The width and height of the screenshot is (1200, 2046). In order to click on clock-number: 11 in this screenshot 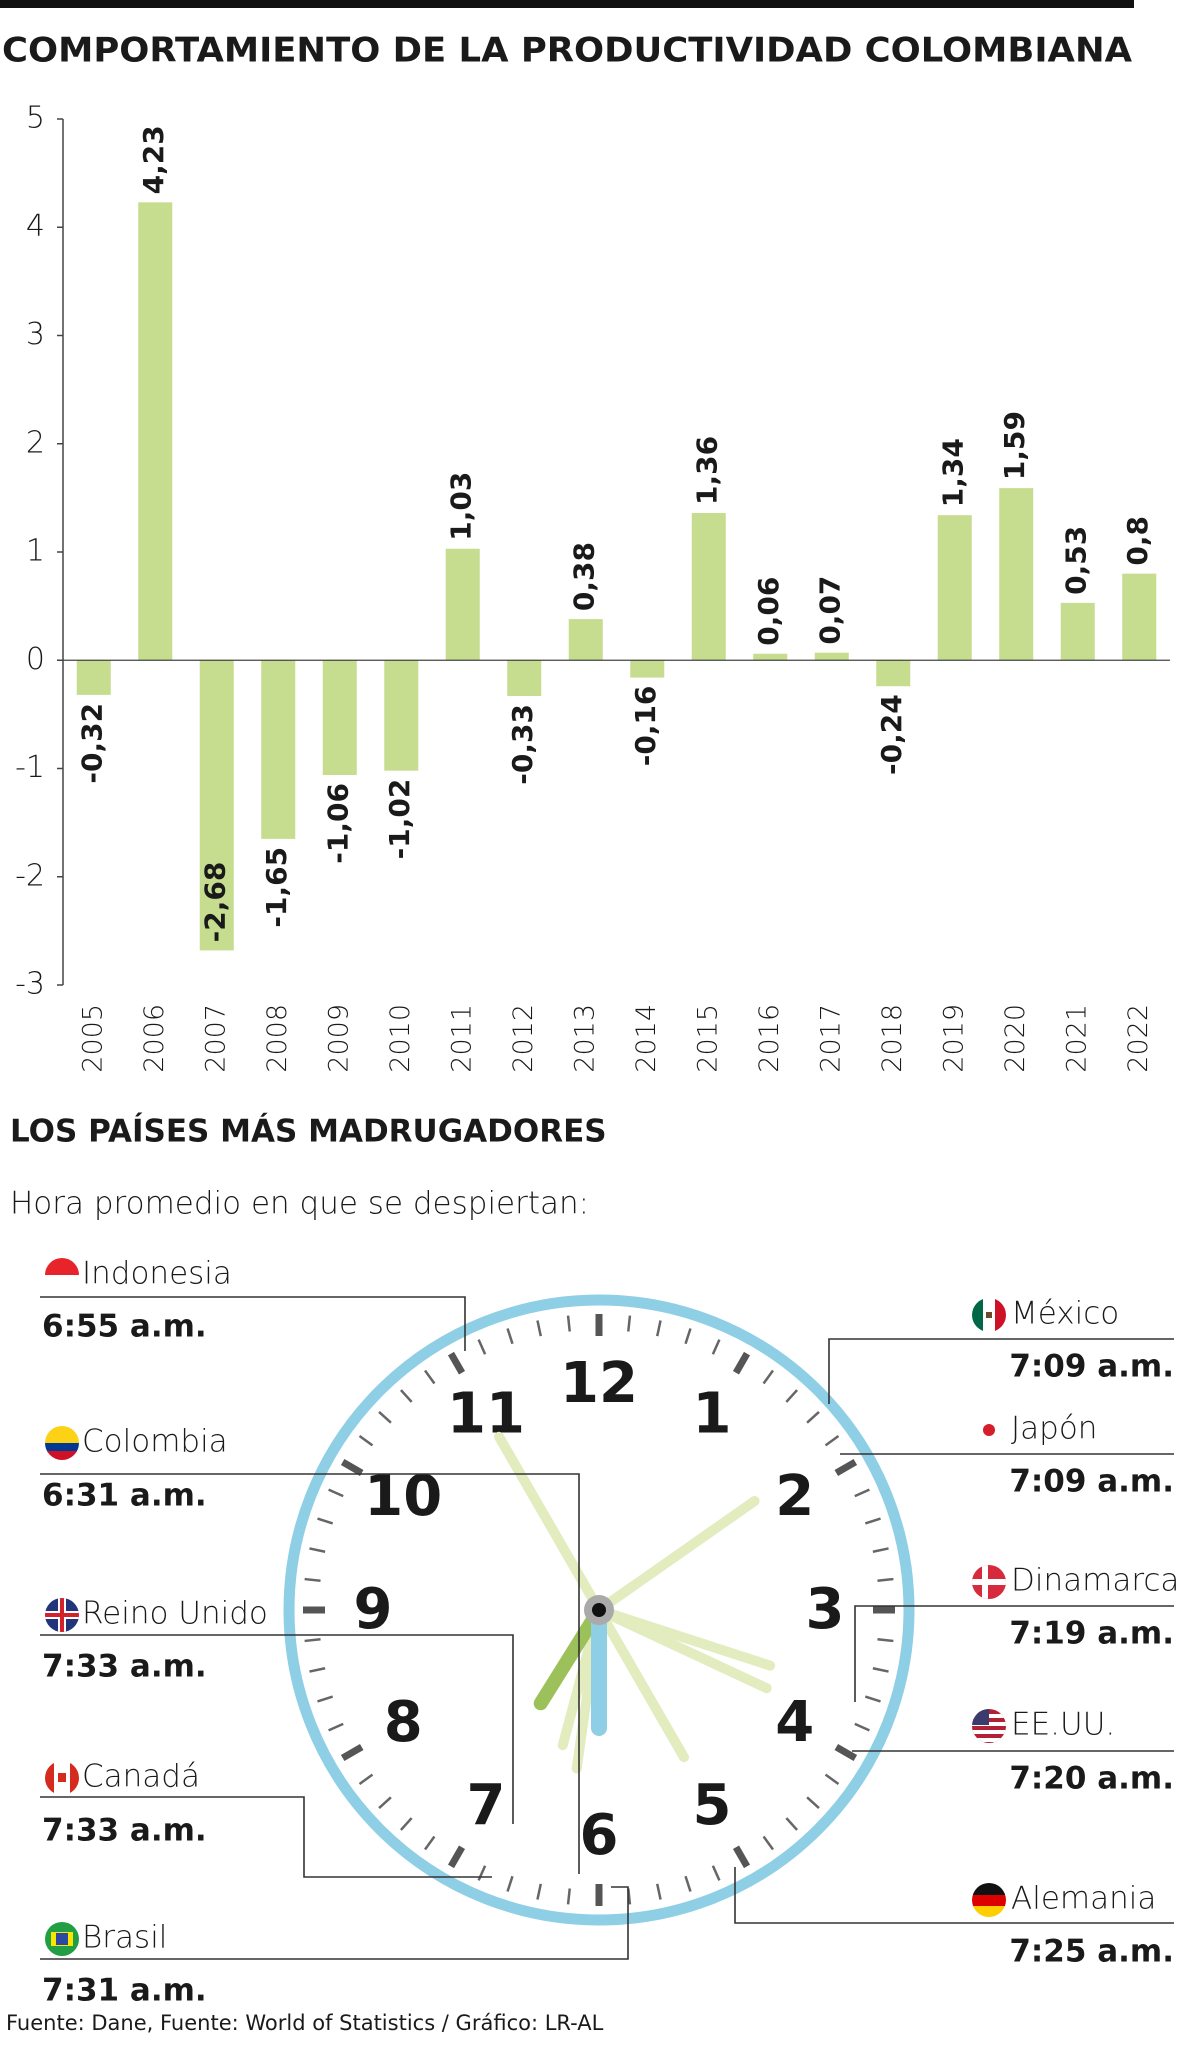, I will do `click(486, 1413)`.